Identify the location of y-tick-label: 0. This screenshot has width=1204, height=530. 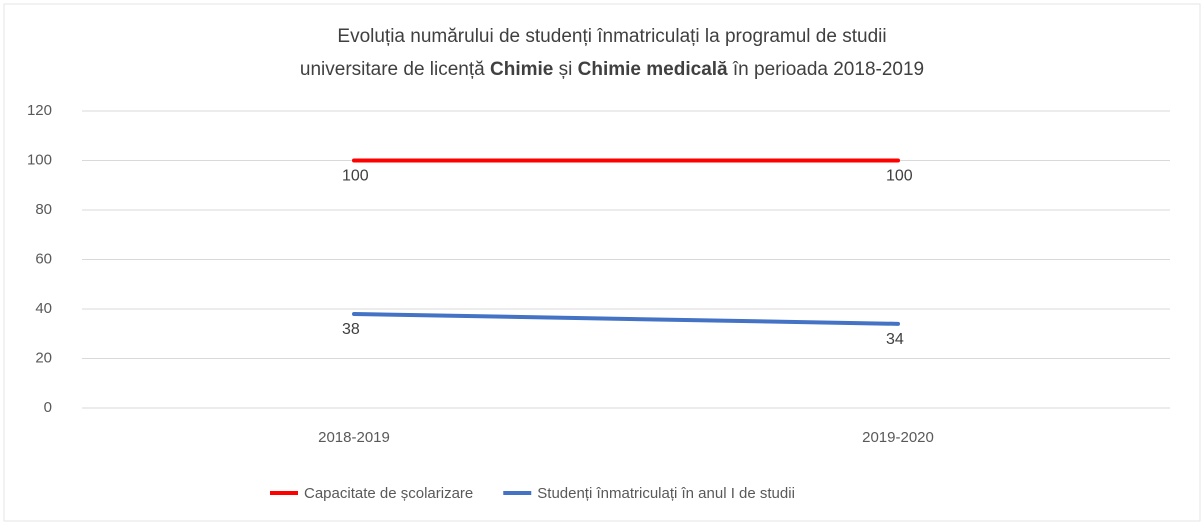
(48, 407).